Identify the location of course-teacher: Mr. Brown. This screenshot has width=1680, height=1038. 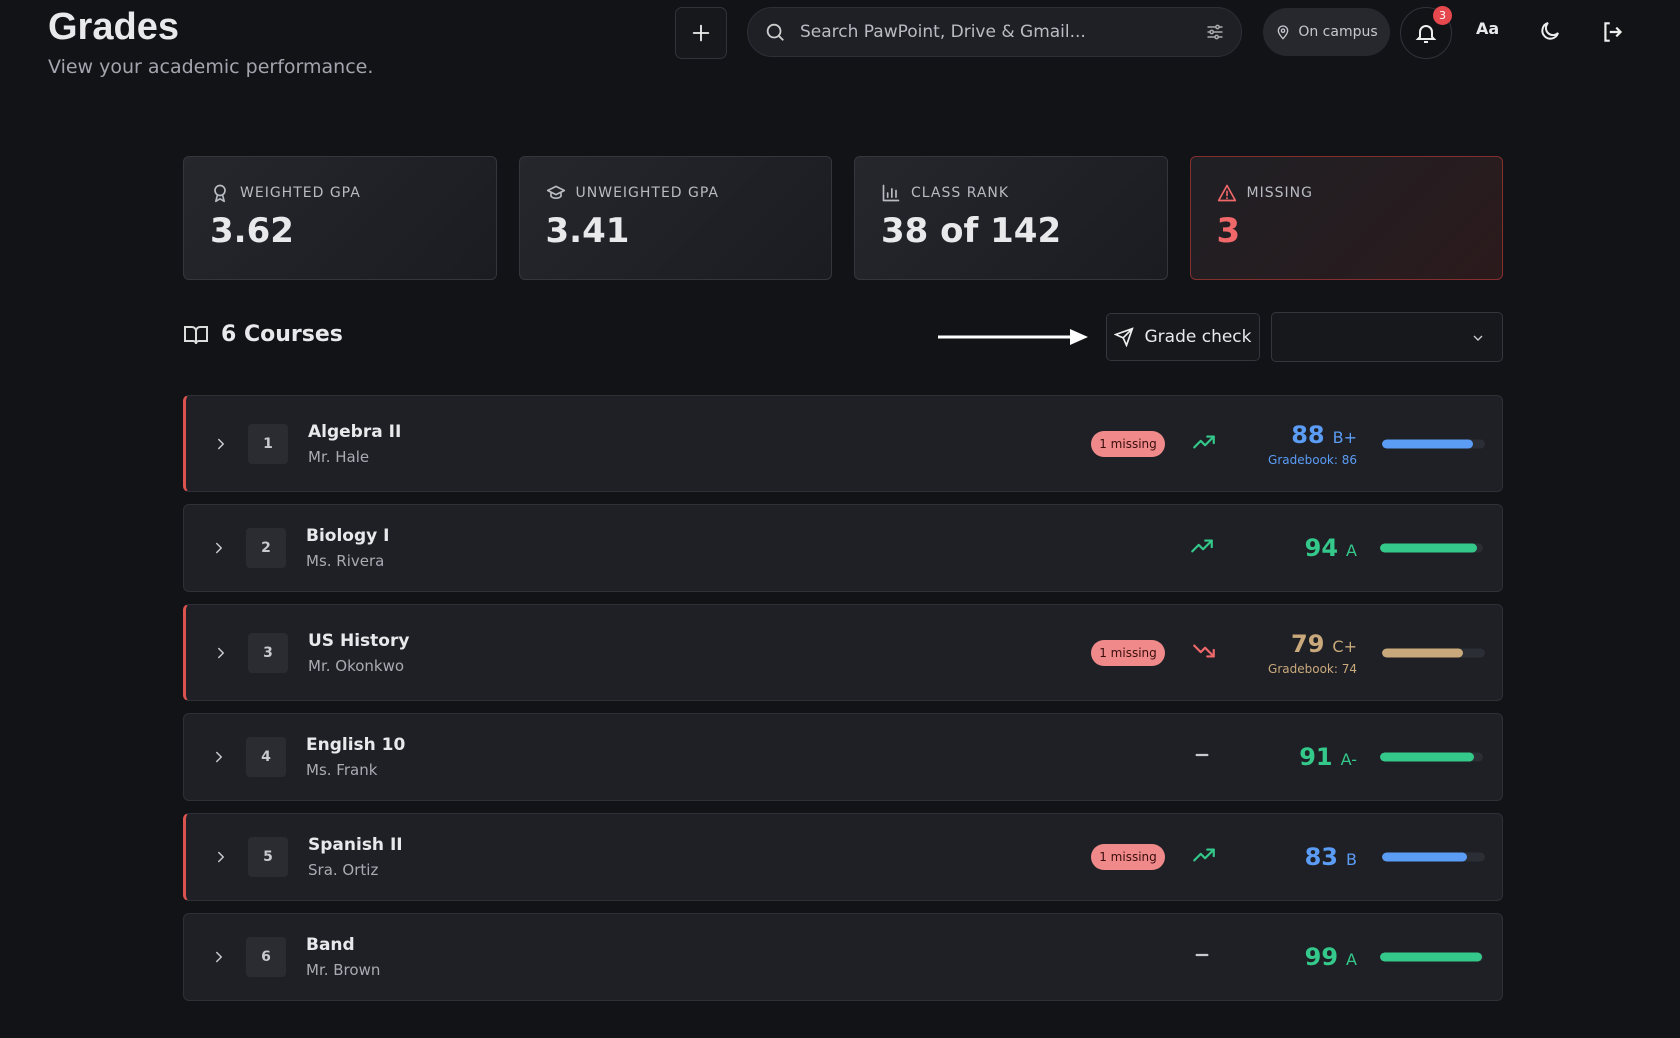
(343, 970).